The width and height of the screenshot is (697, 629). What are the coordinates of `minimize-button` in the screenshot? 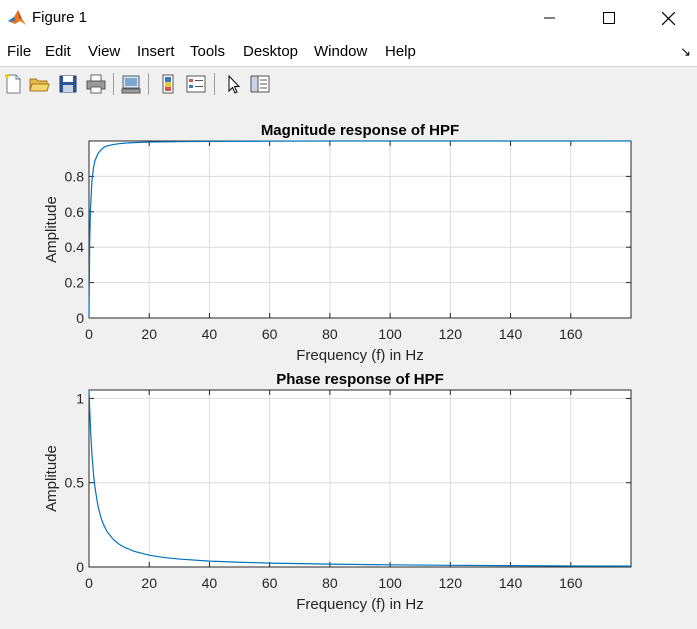 It's located at (550, 18).